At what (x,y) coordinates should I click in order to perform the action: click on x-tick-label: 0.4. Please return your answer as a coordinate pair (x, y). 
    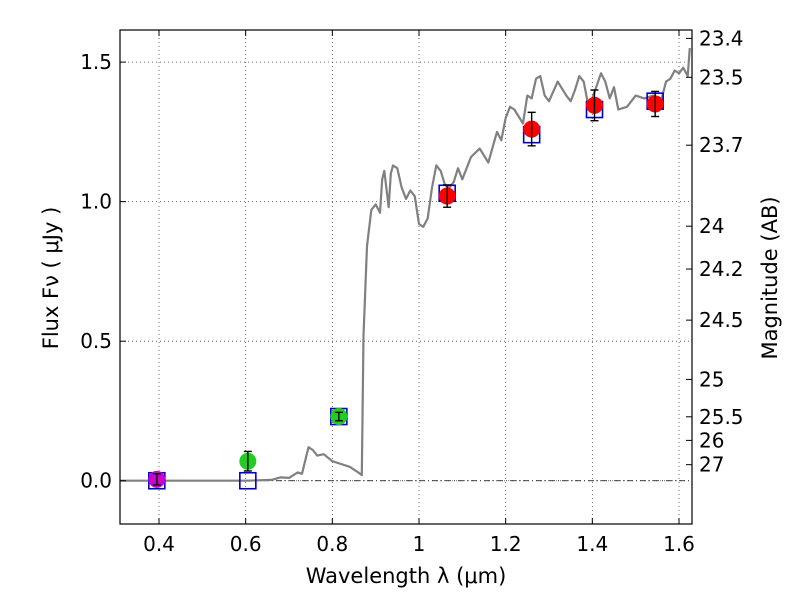
    Looking at the image, I should click on (159, 544).